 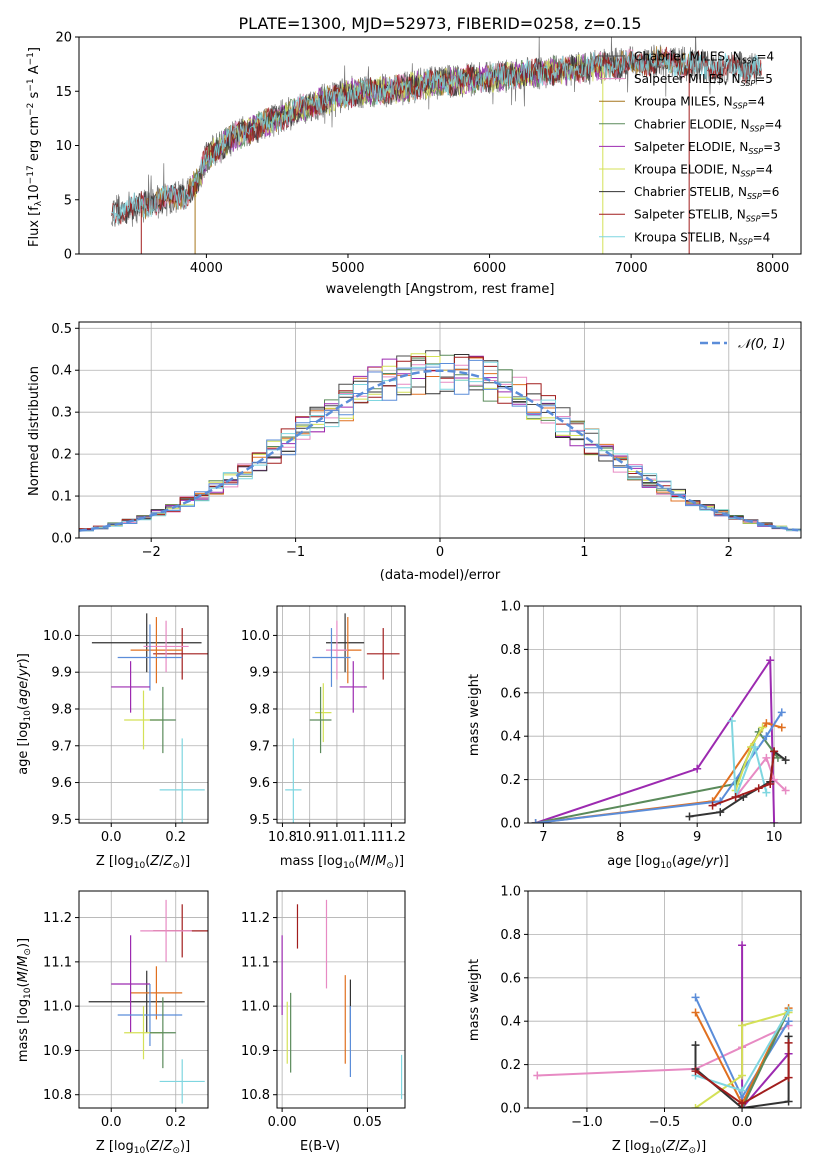 I want to click on spectrum-xtick-label-3: 7000, so click(x=631, y=268).